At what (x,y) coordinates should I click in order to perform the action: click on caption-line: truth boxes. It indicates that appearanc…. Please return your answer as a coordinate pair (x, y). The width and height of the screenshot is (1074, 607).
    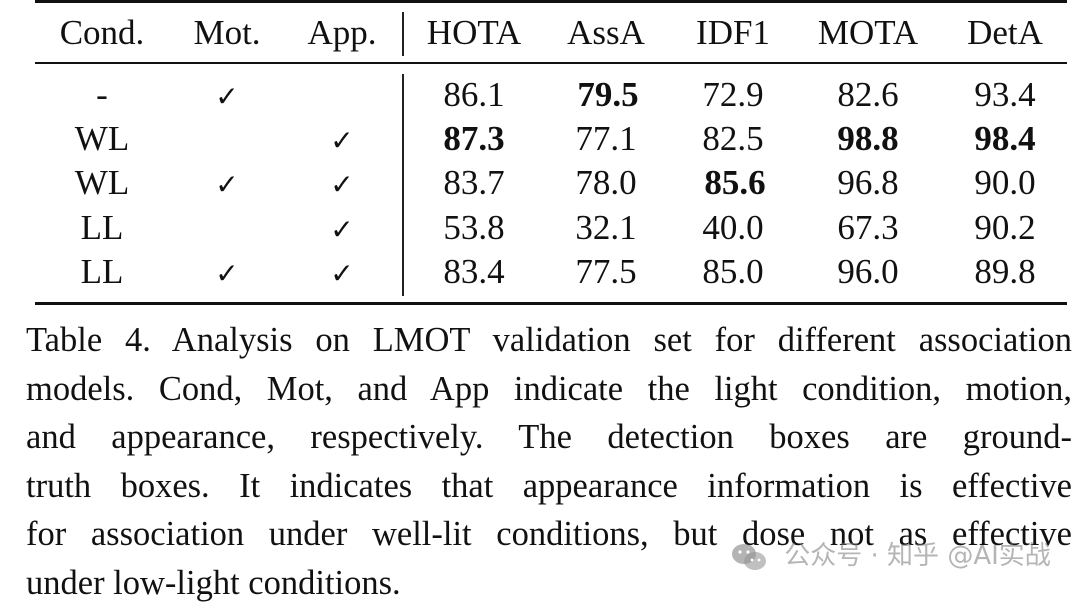
    Looking at the image, I should click on (549, 486).